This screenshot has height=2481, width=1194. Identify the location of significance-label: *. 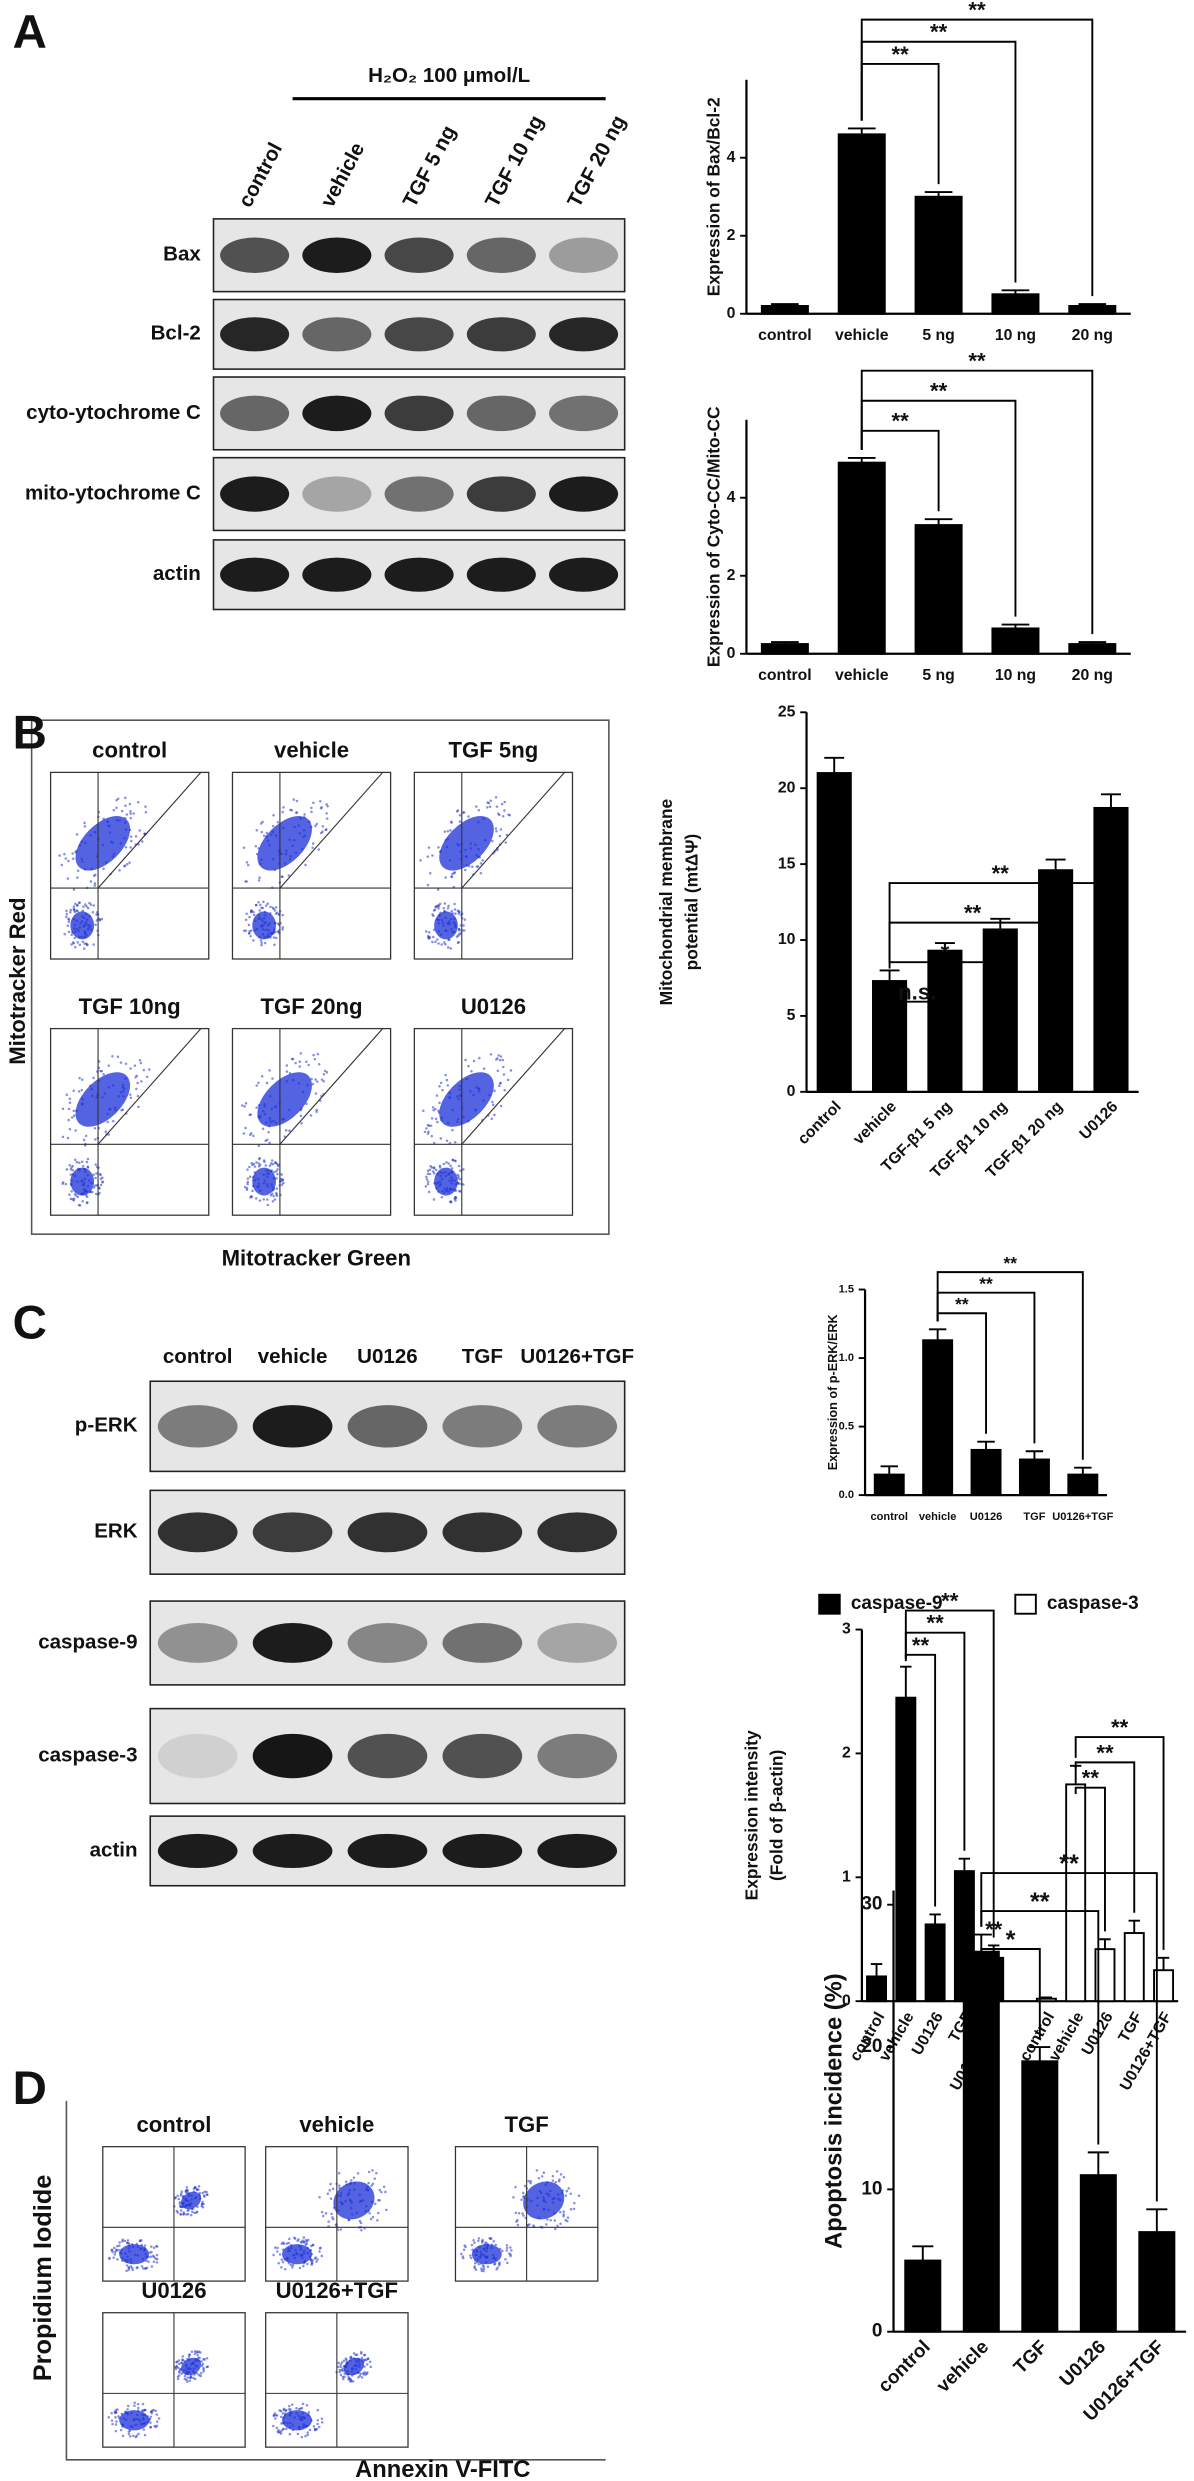
(945, 952).